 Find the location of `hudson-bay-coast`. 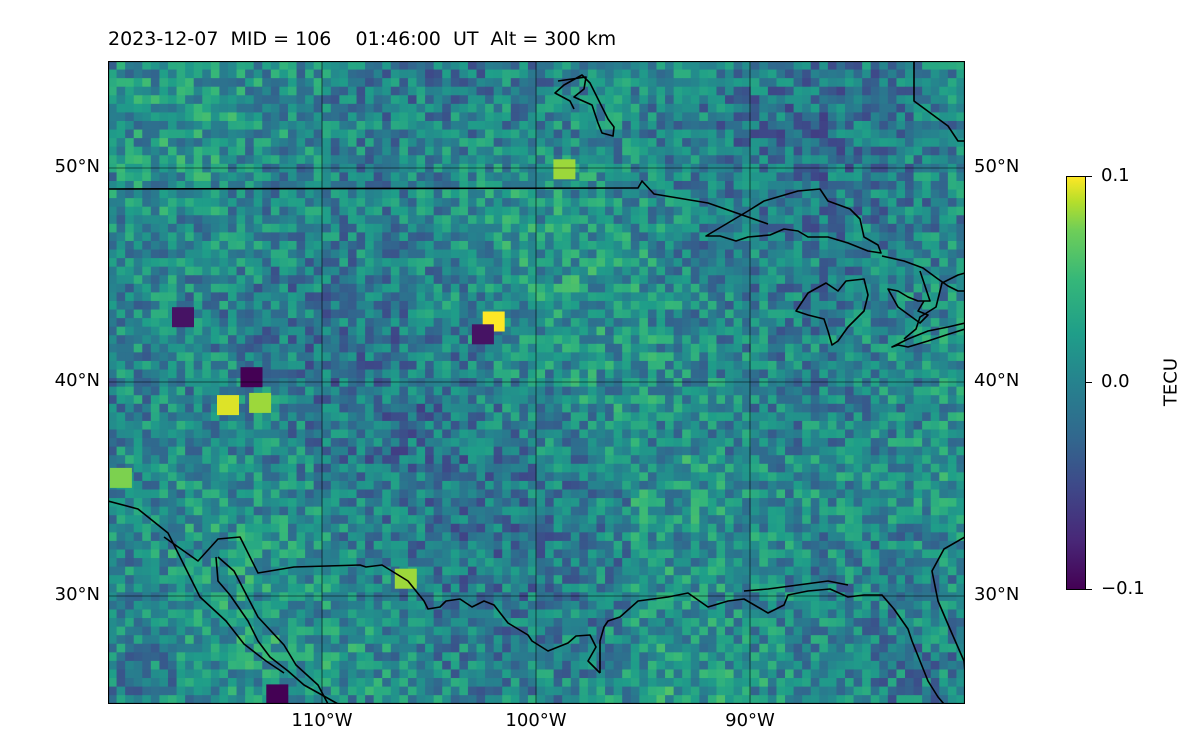

hudson-bay-coast is located at coordinates (939, 101).